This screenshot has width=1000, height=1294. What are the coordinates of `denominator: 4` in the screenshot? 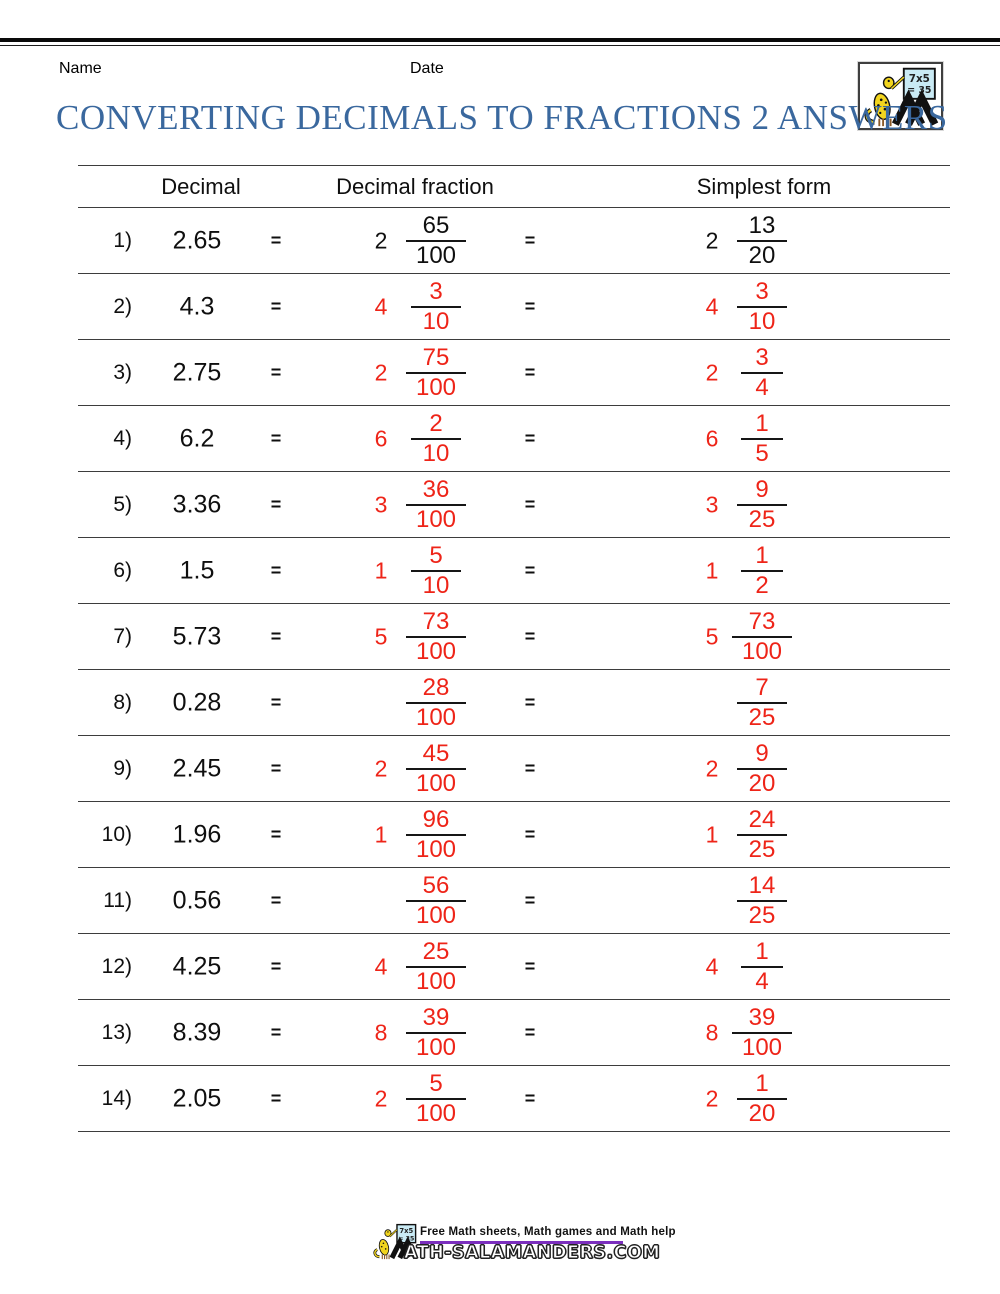 It's located at (762, 387).